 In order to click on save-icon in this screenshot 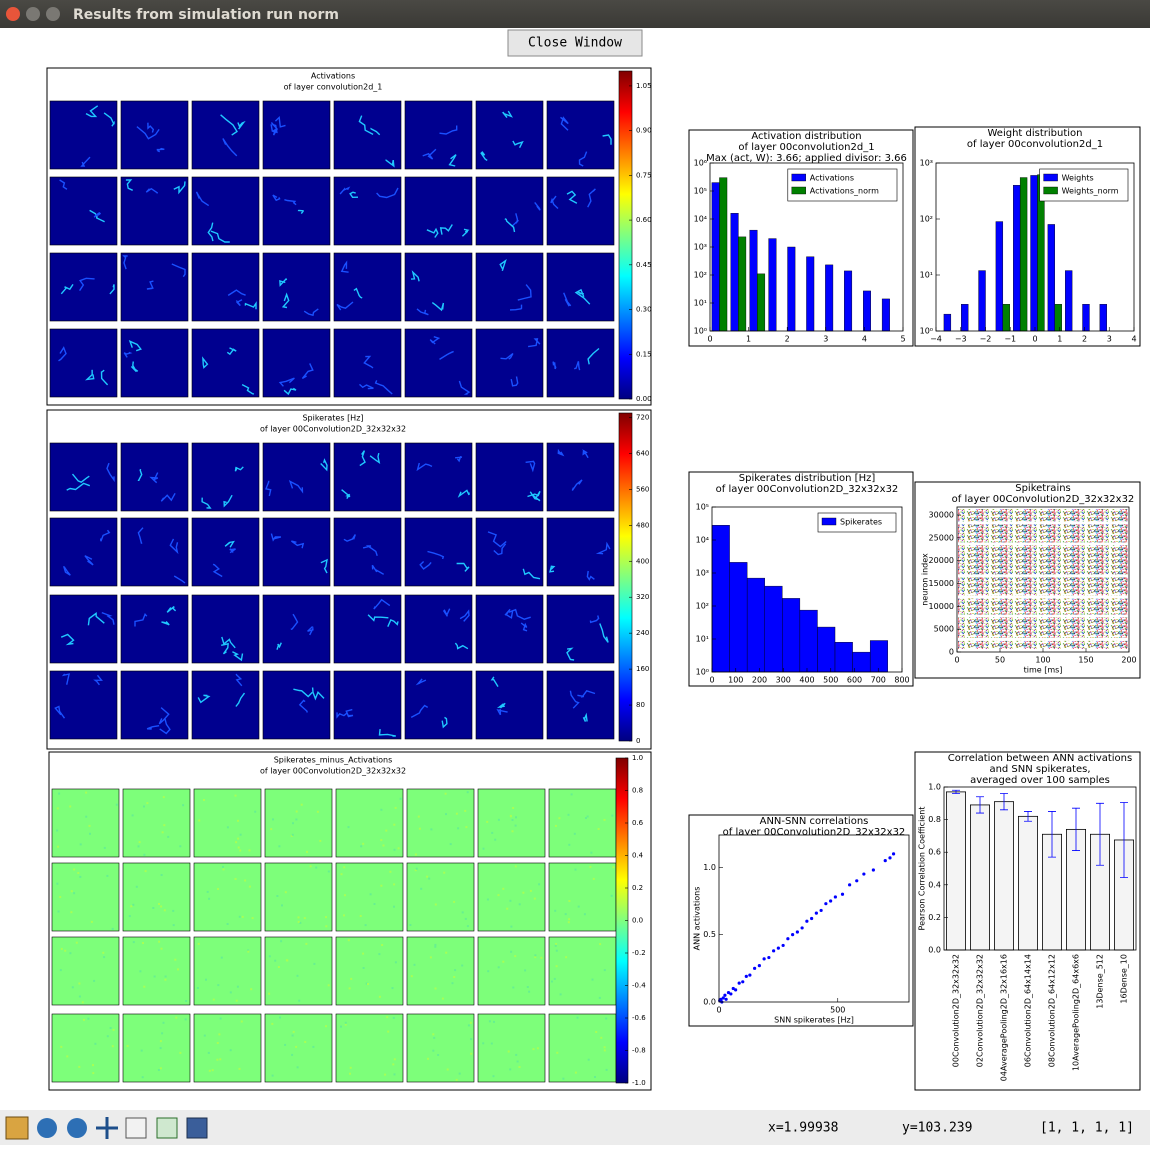, I will do `click(197, 1128)`.